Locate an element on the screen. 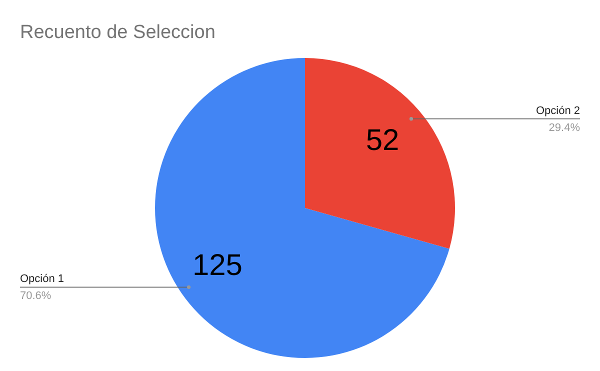 The image size is (600, 371). pie-slice is located at coordinates (380, 153).